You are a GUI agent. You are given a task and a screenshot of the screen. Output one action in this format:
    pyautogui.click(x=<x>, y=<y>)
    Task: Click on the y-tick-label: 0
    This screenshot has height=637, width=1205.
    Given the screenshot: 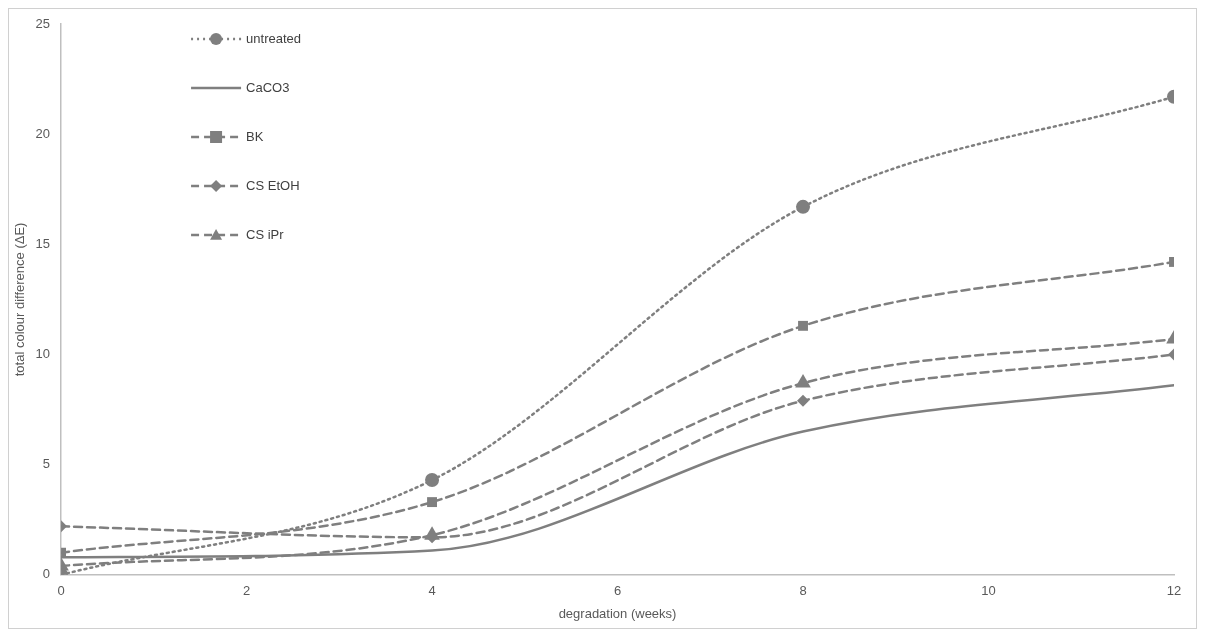 What is the action you would take?
    pyautogui.click(x=46, y=574)
    